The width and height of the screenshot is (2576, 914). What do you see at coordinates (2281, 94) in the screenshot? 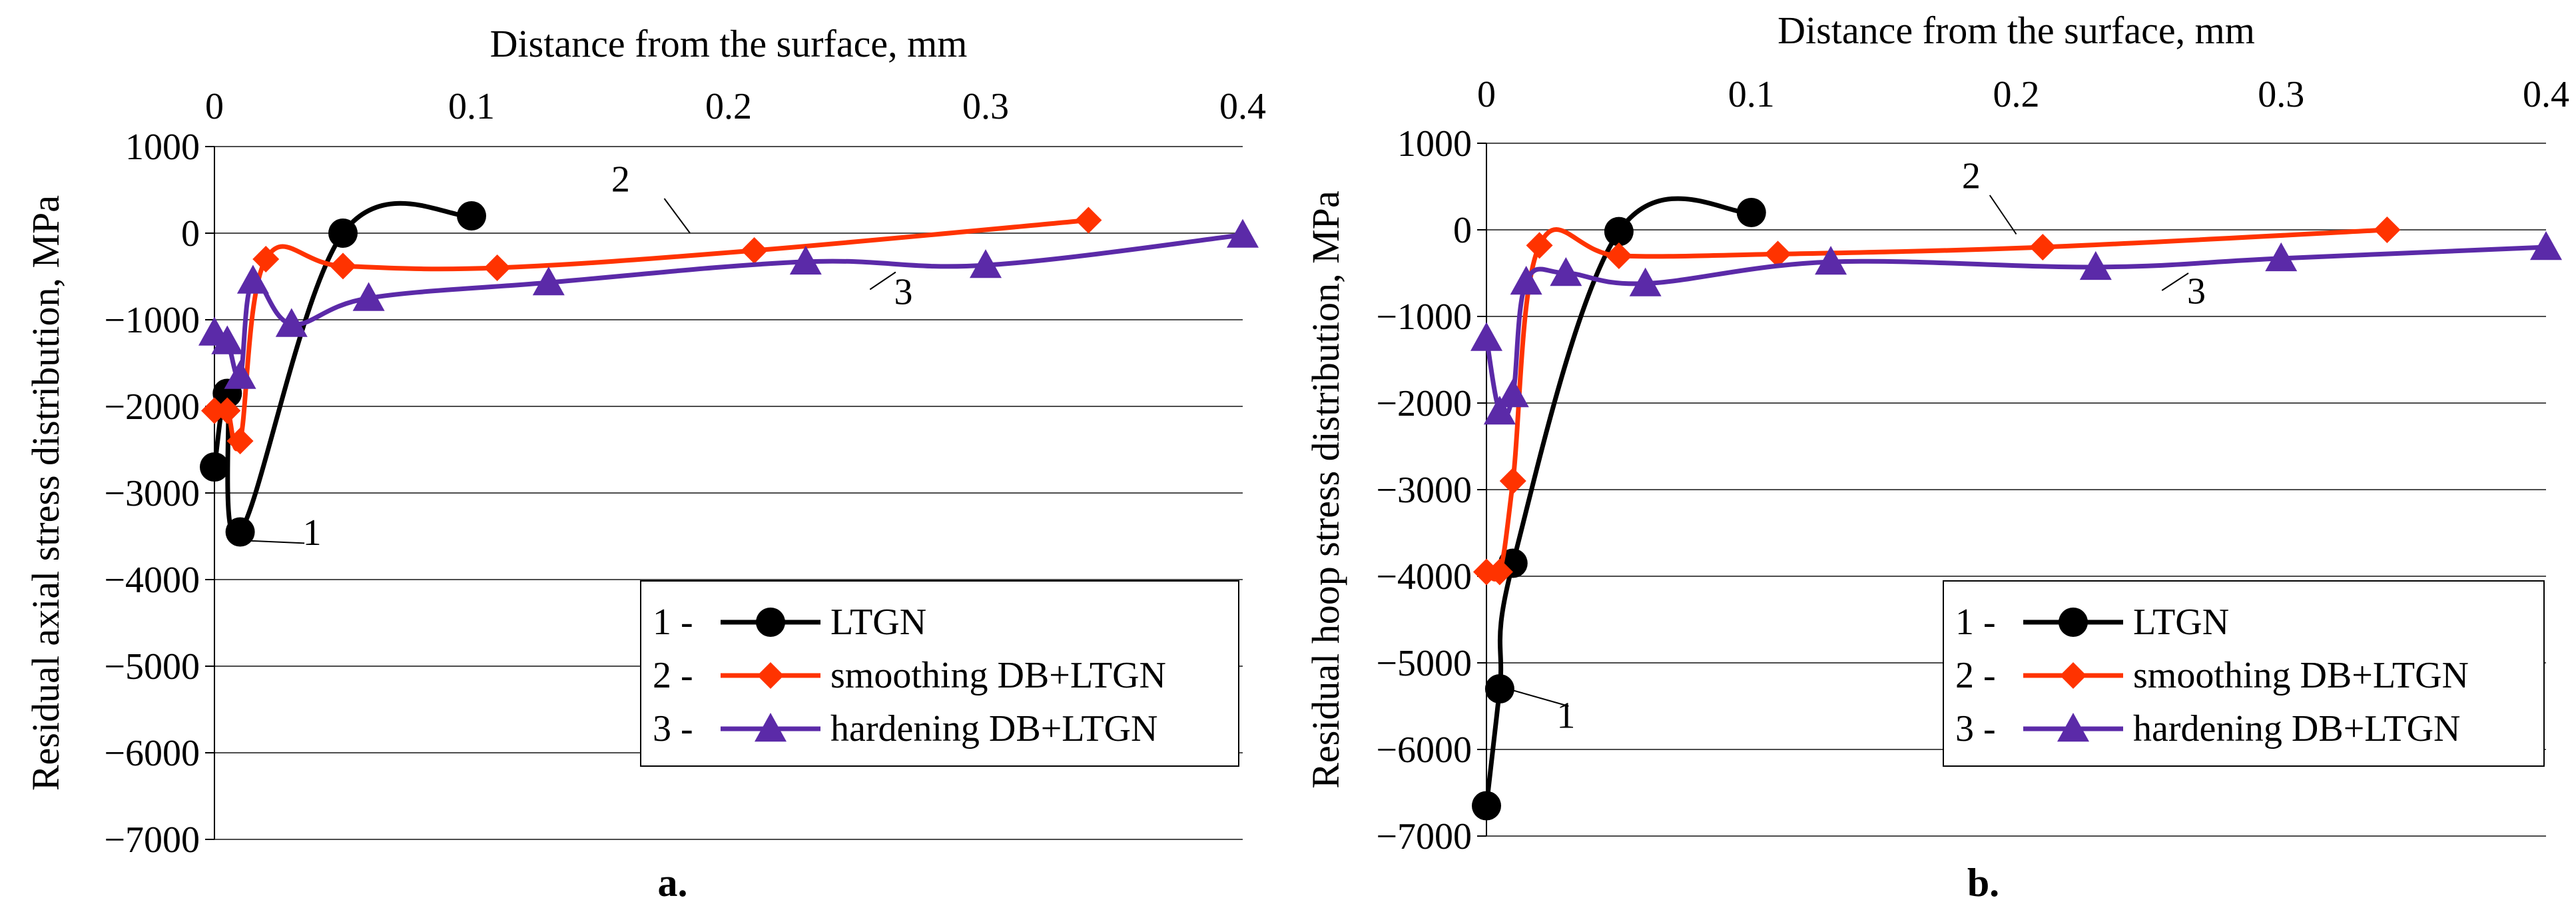
I see `x-tick-label: 0.3` at bounding box center [2281, 94].